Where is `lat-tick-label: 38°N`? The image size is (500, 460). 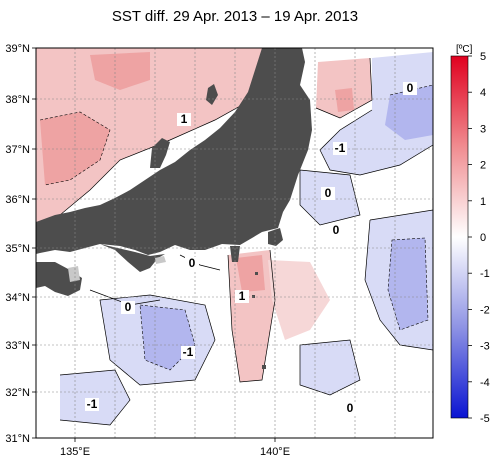 lat-tick-label: 38°N is located at coordinates (17, 100).